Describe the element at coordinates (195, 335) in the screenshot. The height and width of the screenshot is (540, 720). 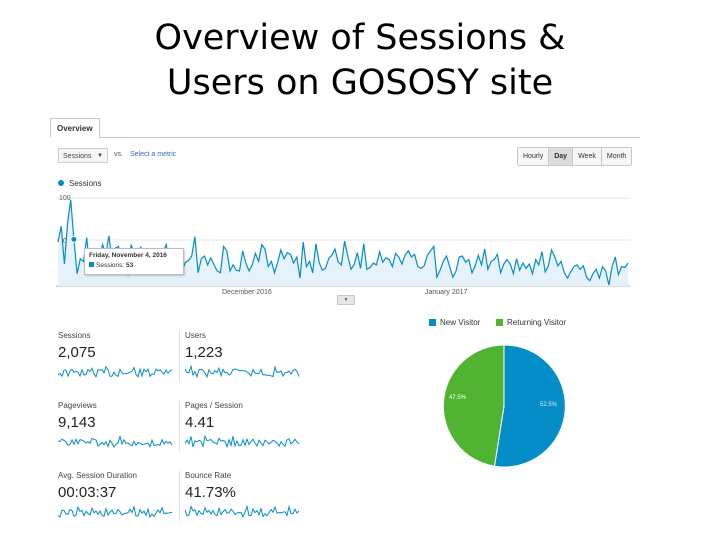
I see `metric-label: Users` at that location.